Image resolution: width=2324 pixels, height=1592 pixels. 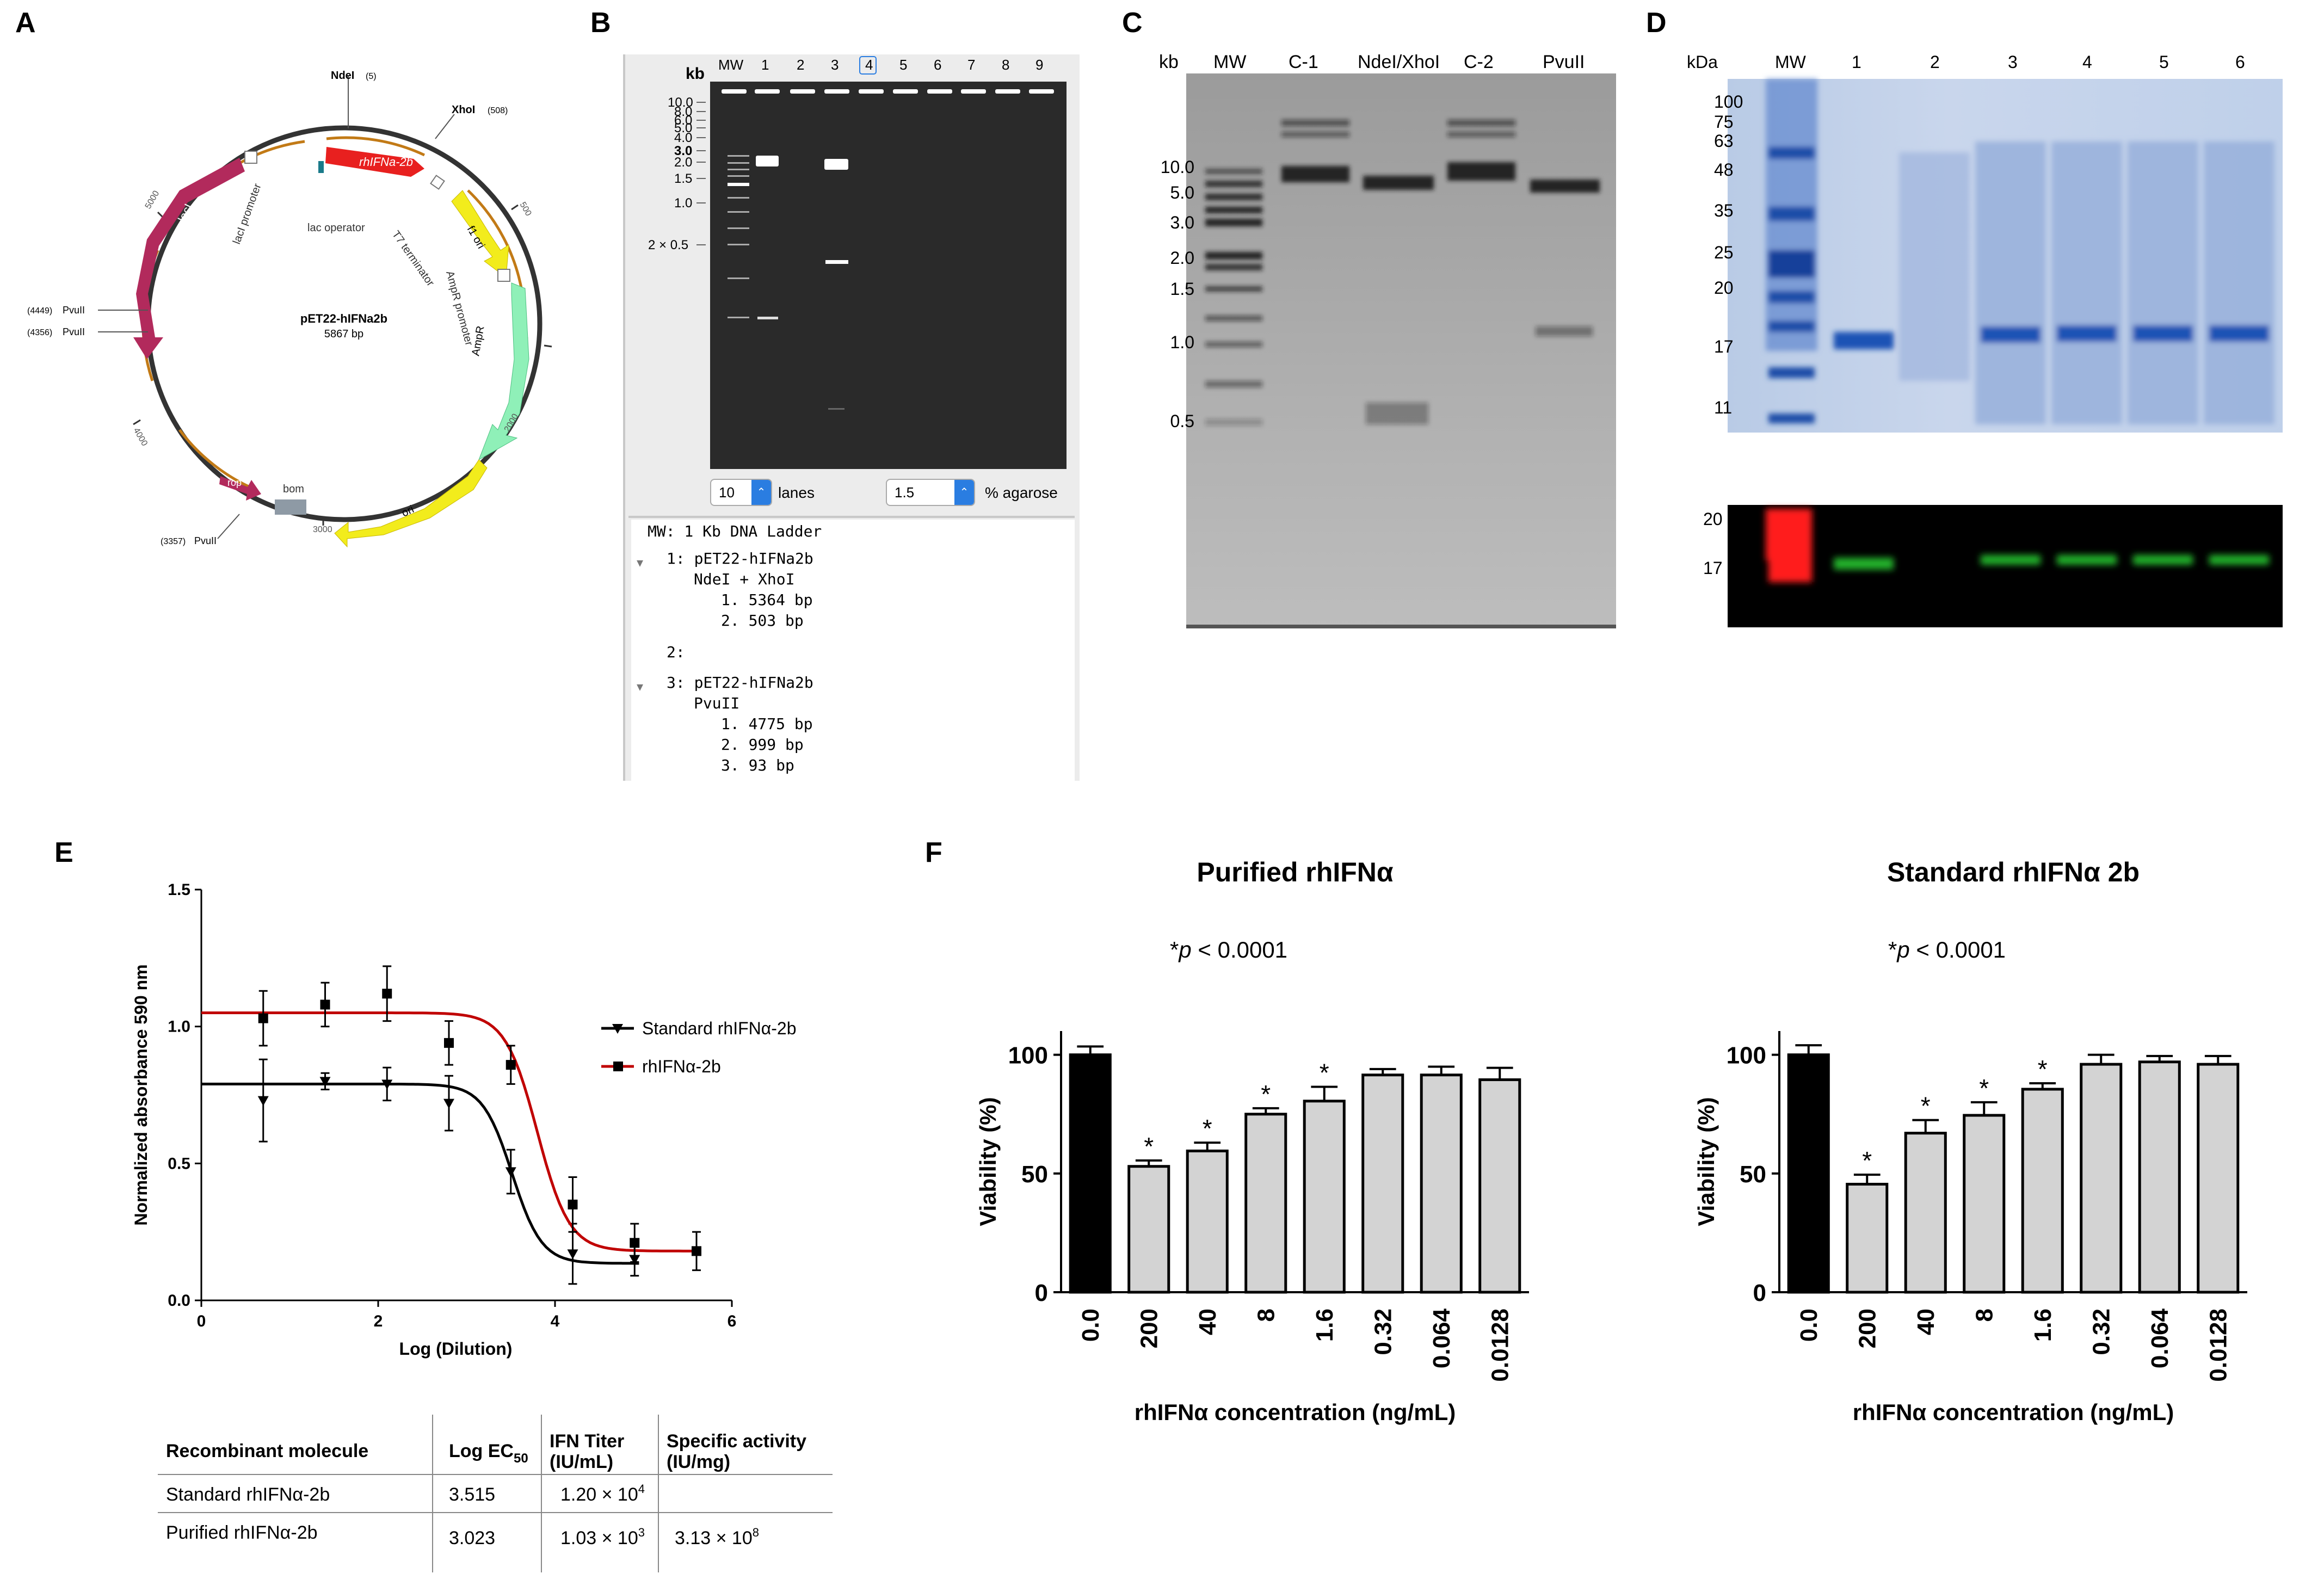 What do you see at coordinates (179, 1027) in the screenshot?
I see `e-y-tick: 1.0` at bounding box center [179, 1027].